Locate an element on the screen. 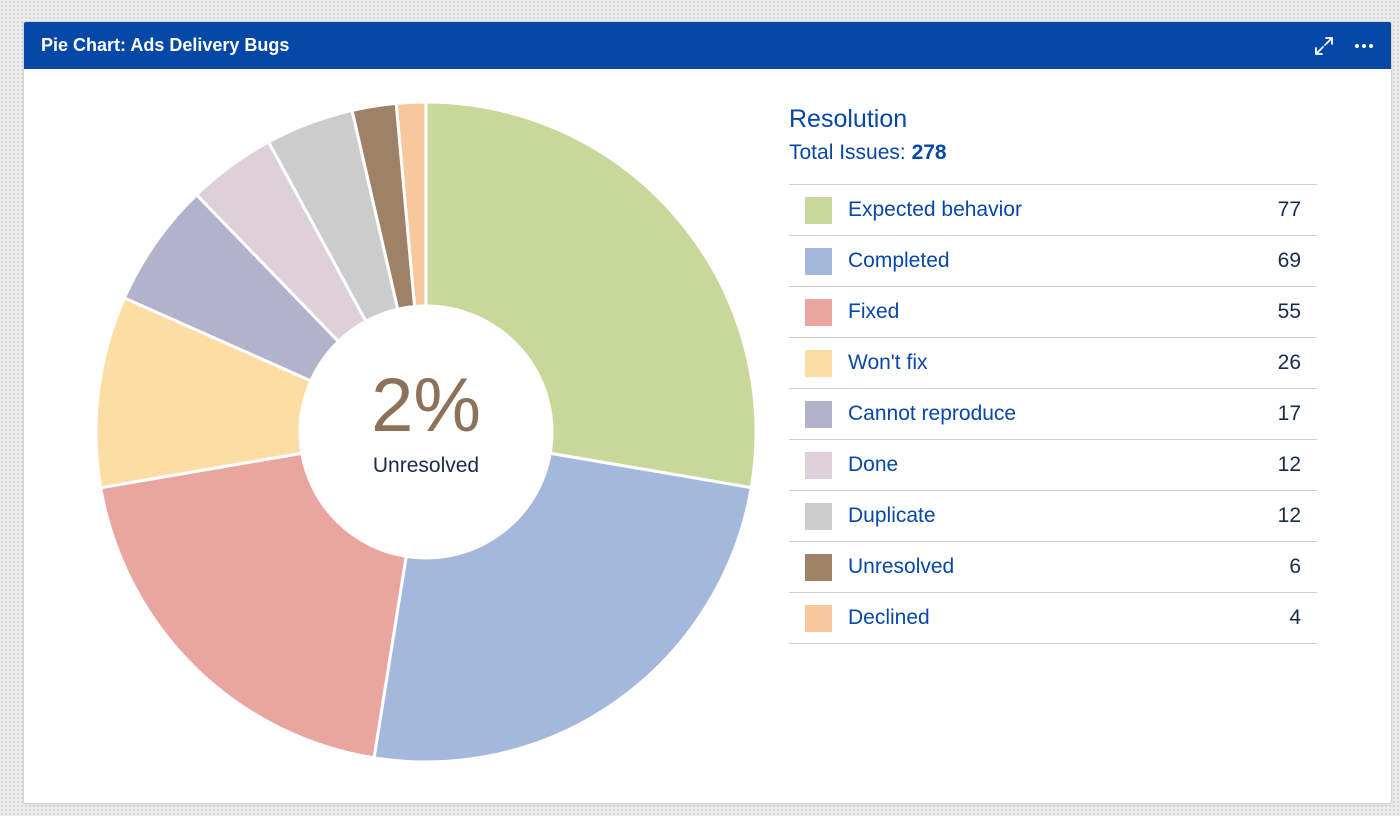 Image resolution: width=1400 pixels, height=816 pixels. total-issues-label: Total Issues: is located at coordinates (847, 152).